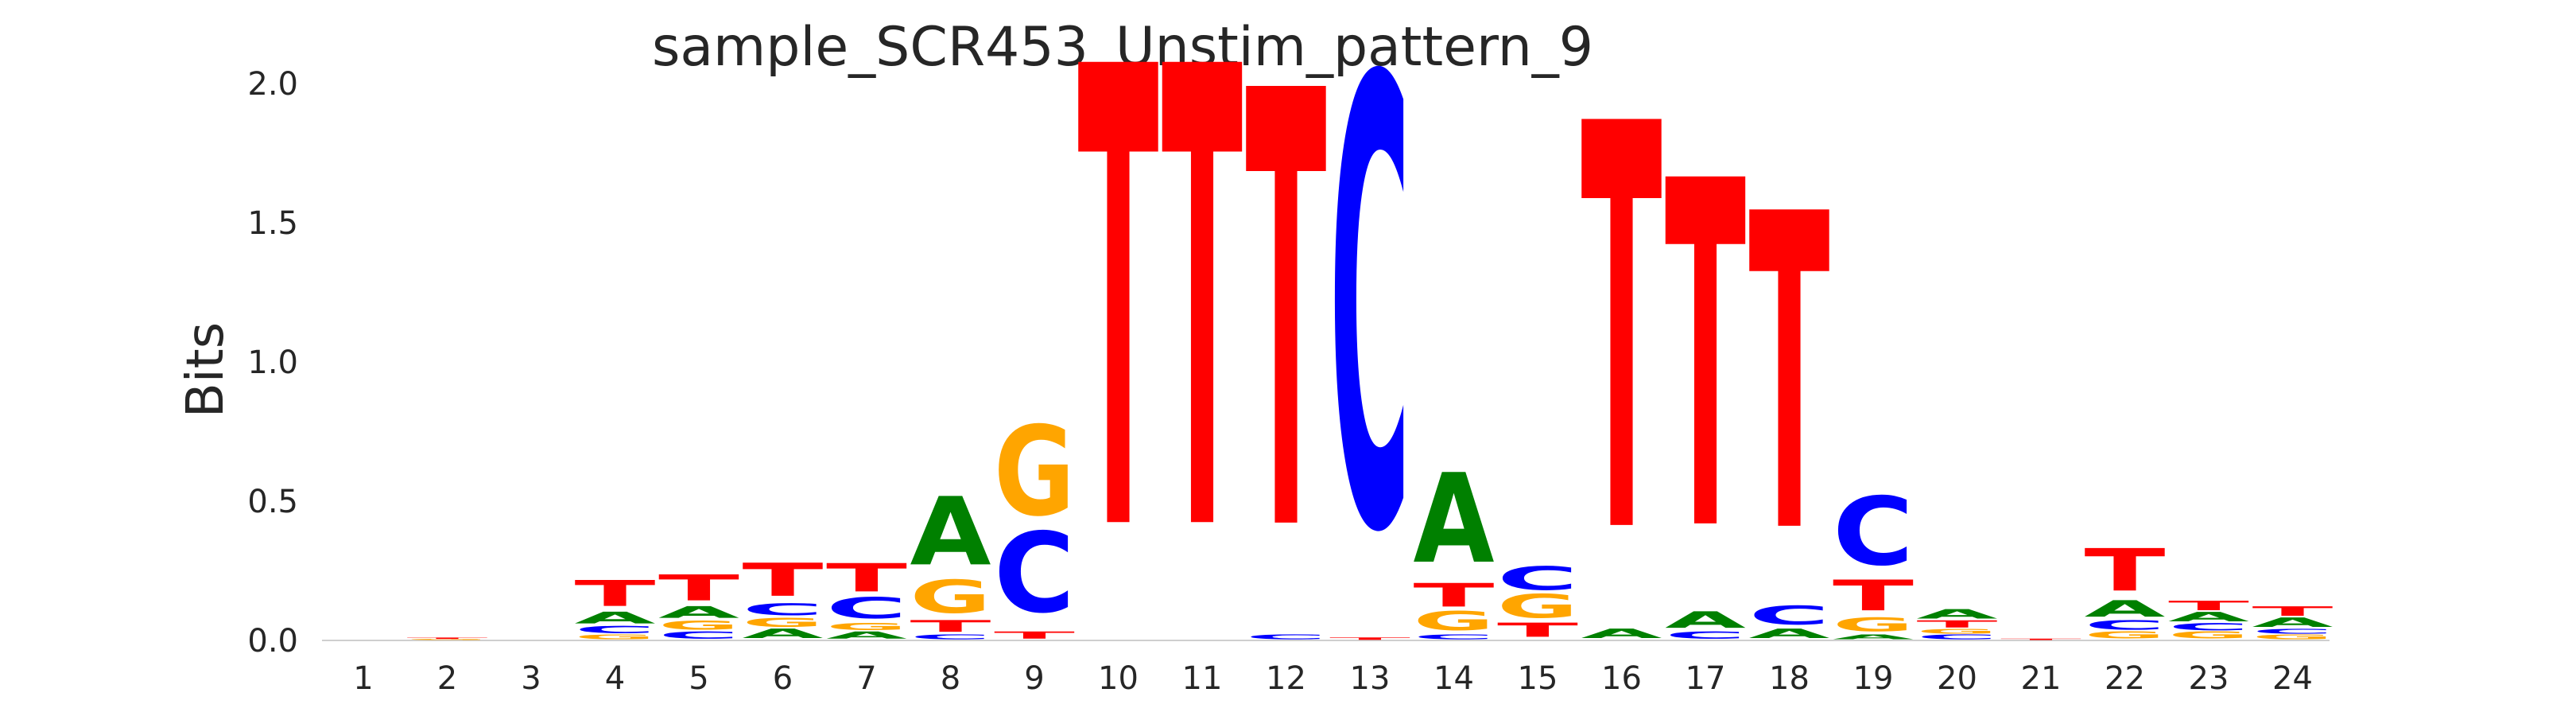  What do you see at coordinates (1371, 678) in the screenshot?
I see `x-tick-label: 13` at bounding box center [1371, 678].